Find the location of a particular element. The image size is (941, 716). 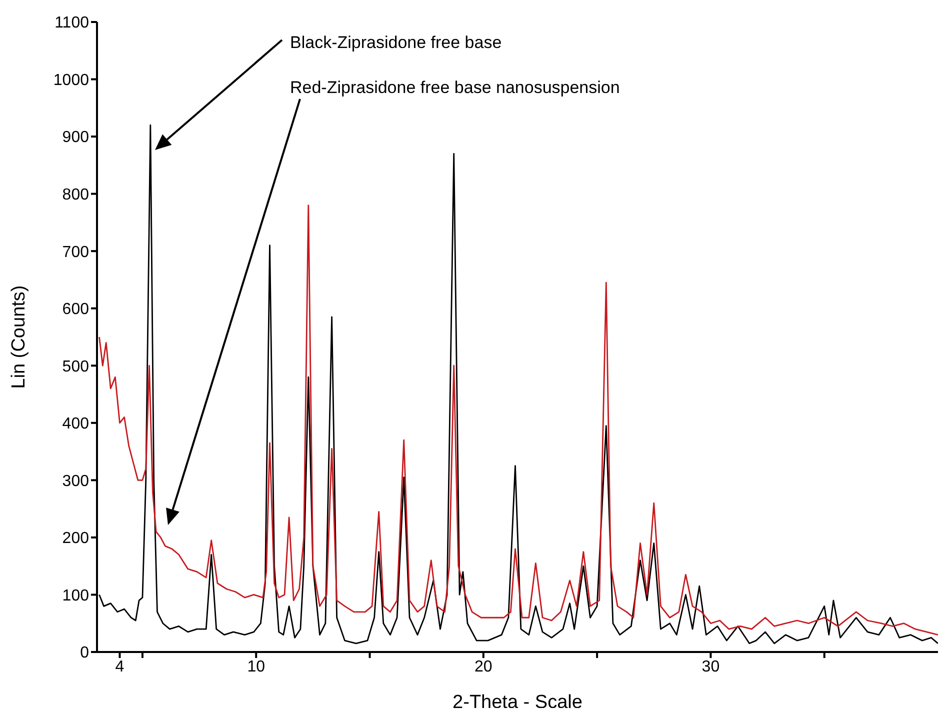

x-tick-label: 10 is located at coordinates (256, 667).